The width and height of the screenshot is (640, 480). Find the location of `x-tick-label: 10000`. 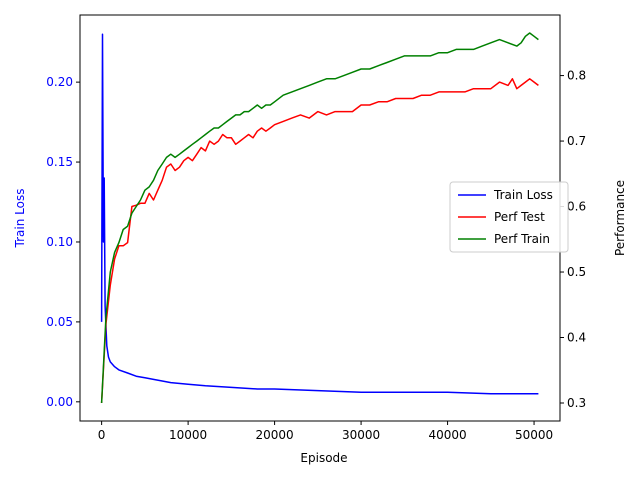

x-tick-label: 10000 is located at coordinates (188, 435).